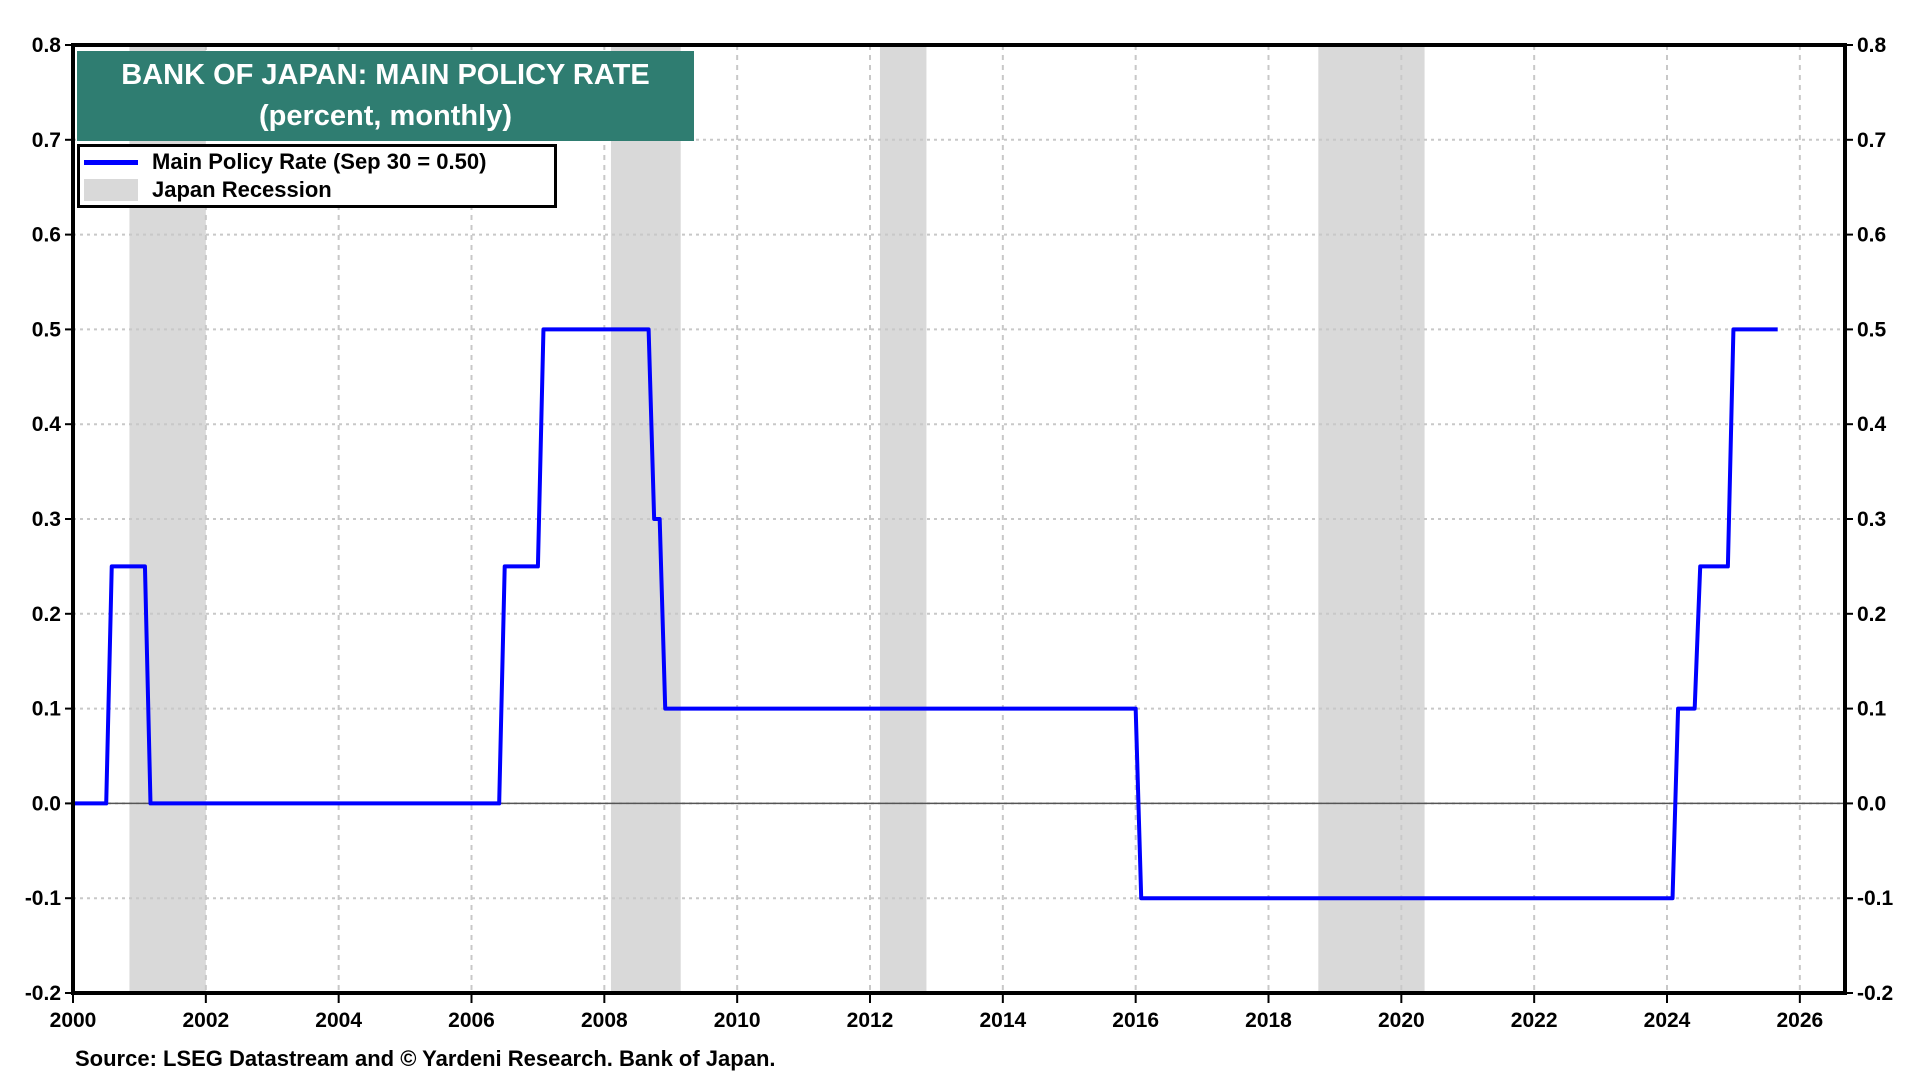 The height and width of the screenshot is (1080, 1920). I want to click on recession-band, so click(1371, 519).